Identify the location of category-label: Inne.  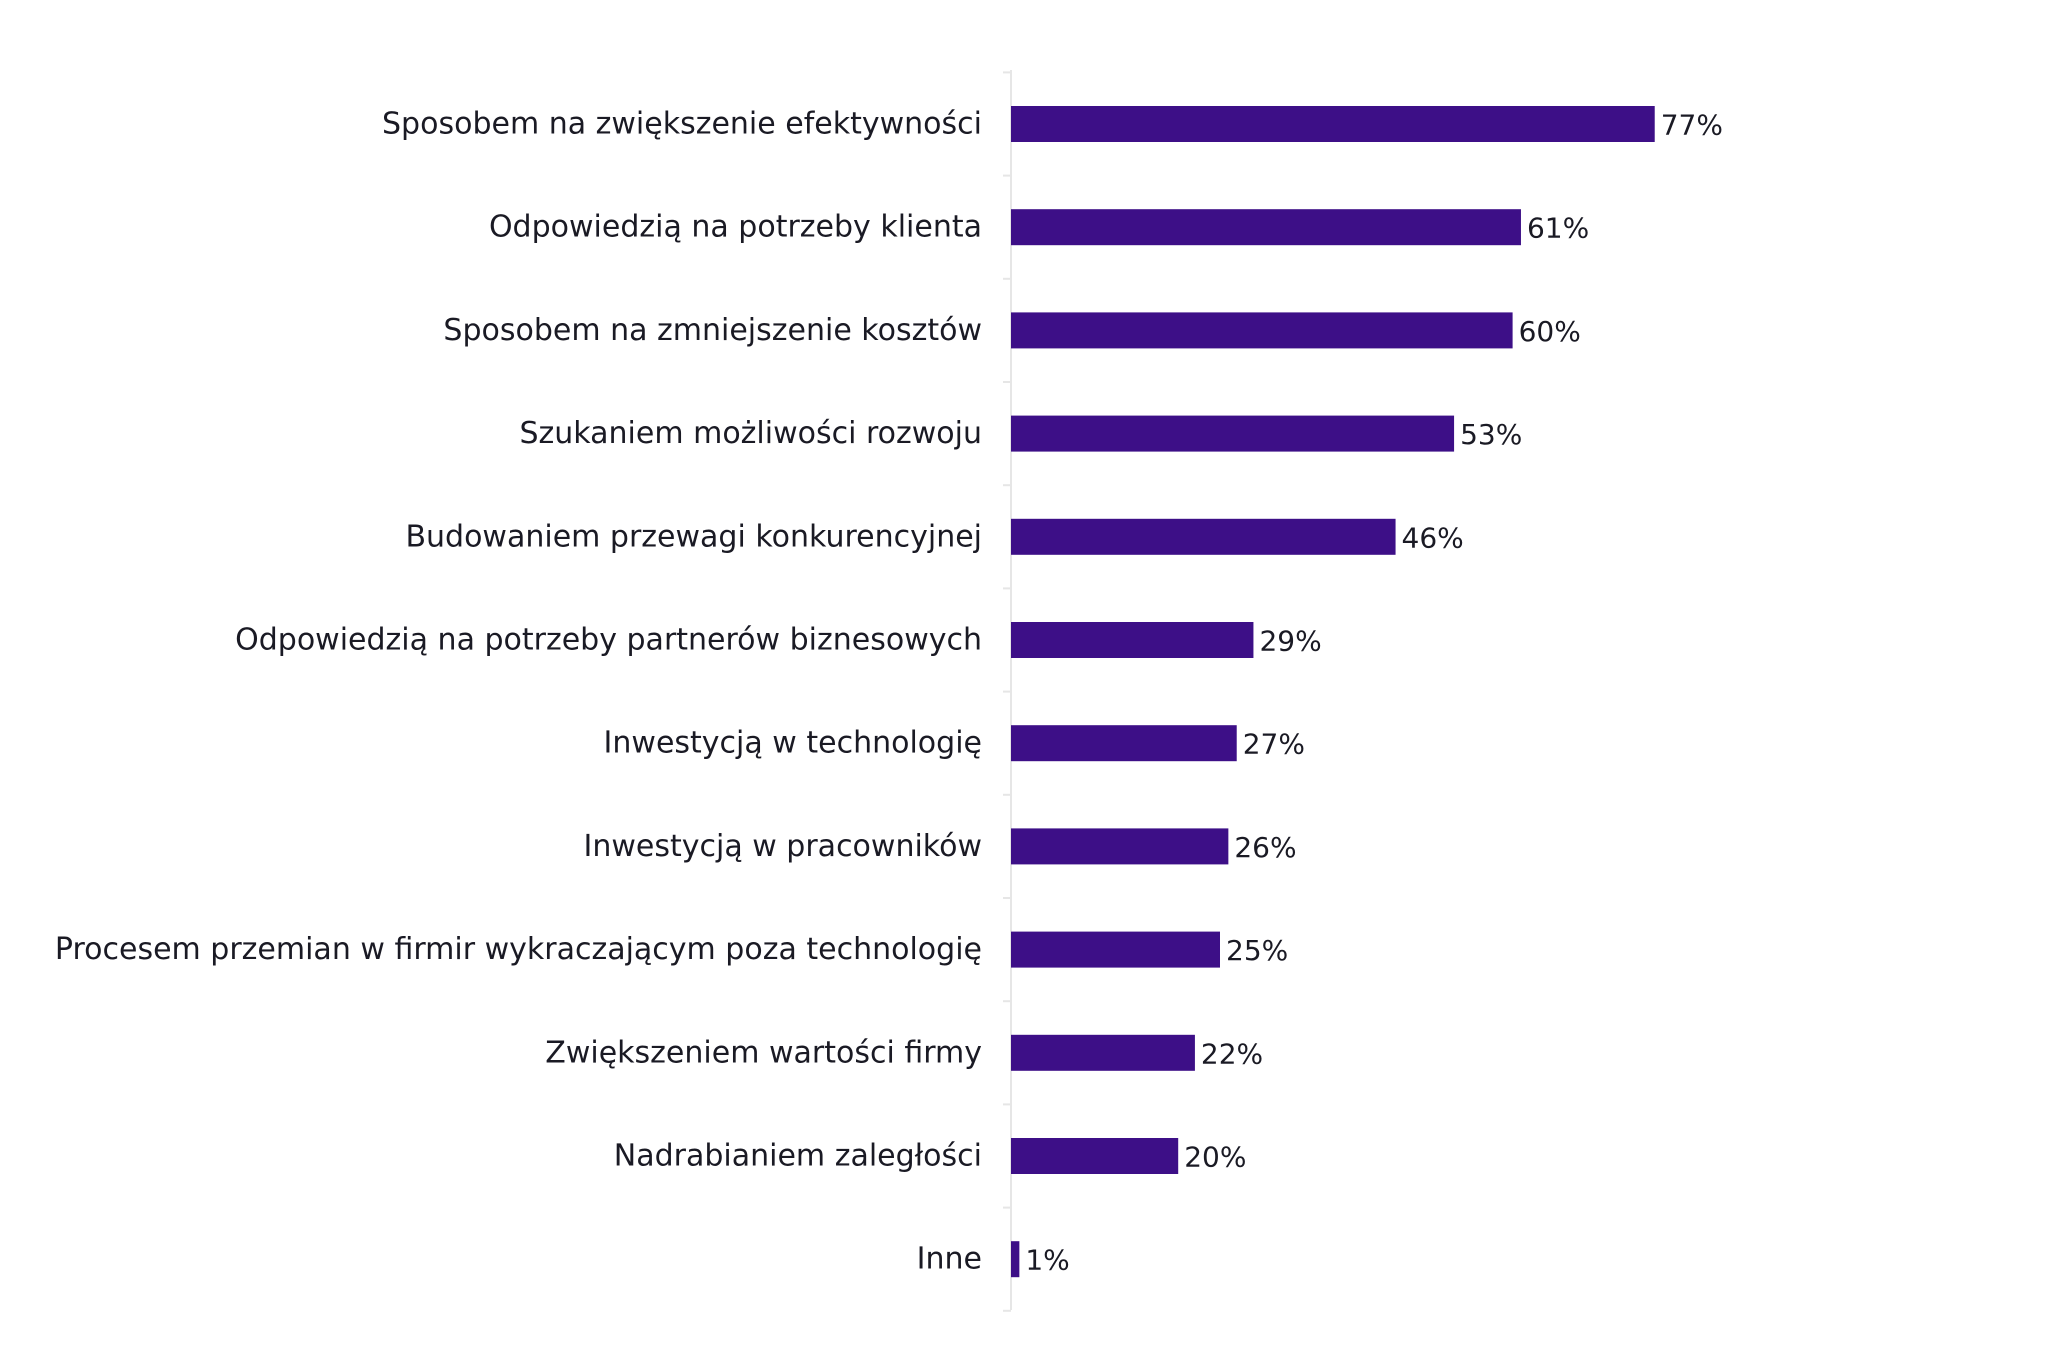
(949, 1259).